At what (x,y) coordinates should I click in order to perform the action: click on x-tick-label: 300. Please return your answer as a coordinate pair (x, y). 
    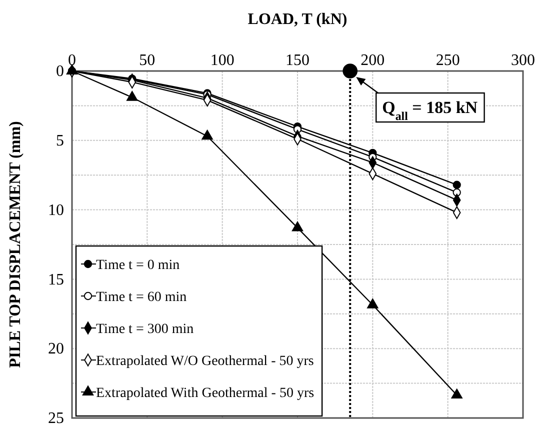
    Looking at the image, I should click on (523, 60).